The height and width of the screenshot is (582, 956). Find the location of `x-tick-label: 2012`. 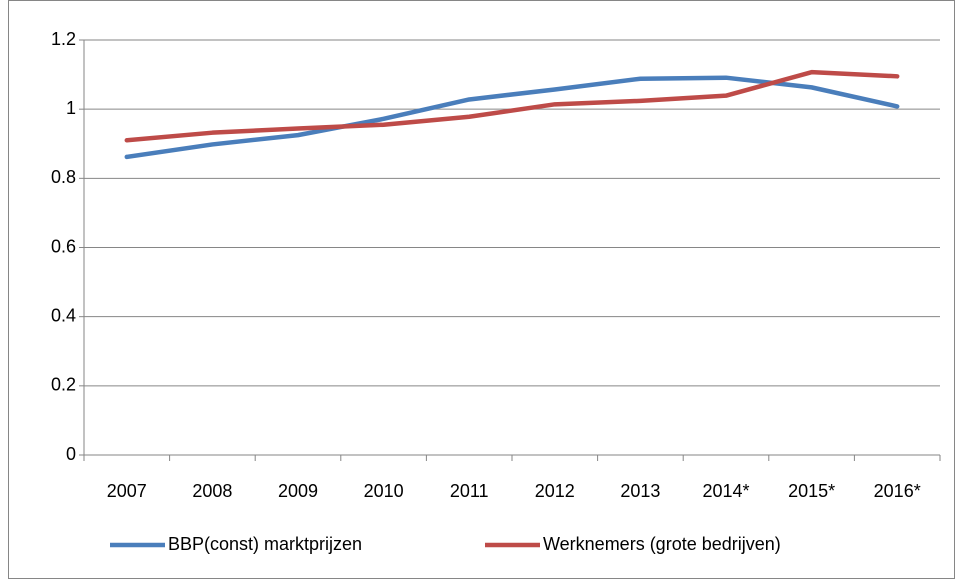

x-tick-label: 2012 is located at coordinates (555, 491).